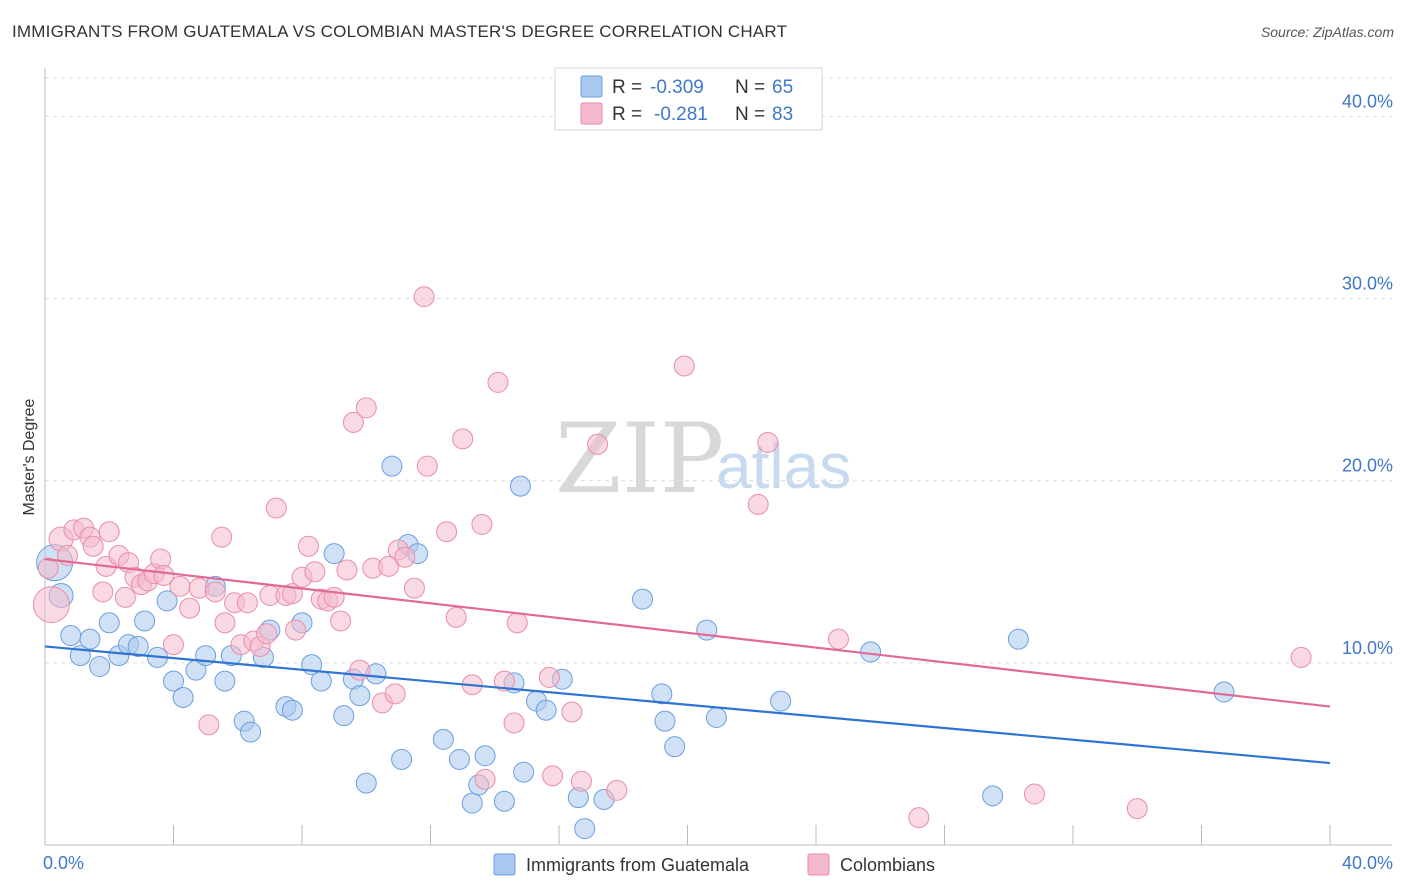 The height and width of the screenshot is (892, 1406). What do you see at coordinates (29, 456) in the screenshot?
I see `y-axis-label: Master's Degree` at bounding box center [29, 456].